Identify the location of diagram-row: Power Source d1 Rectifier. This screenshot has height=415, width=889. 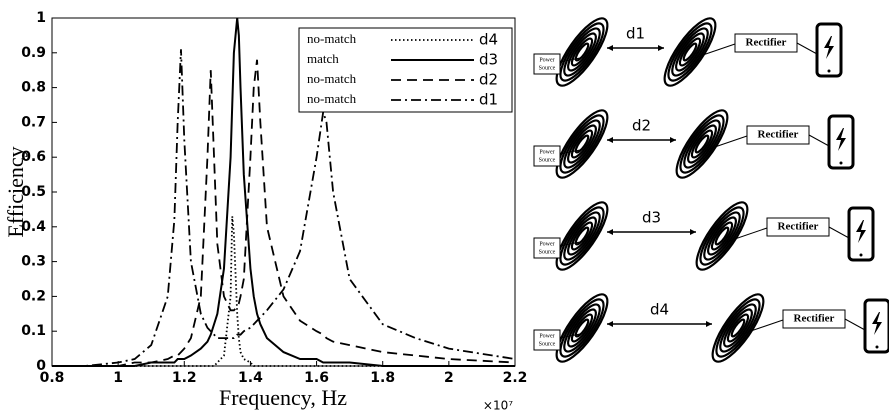
(688, 52).